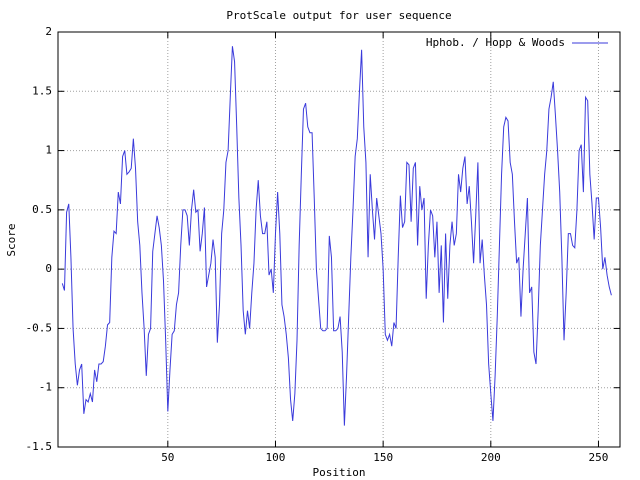  What do you see at coordinates (599, 457) in the screenshot?
I see `x-tick-label: 250` at bounding box center [599, 457].